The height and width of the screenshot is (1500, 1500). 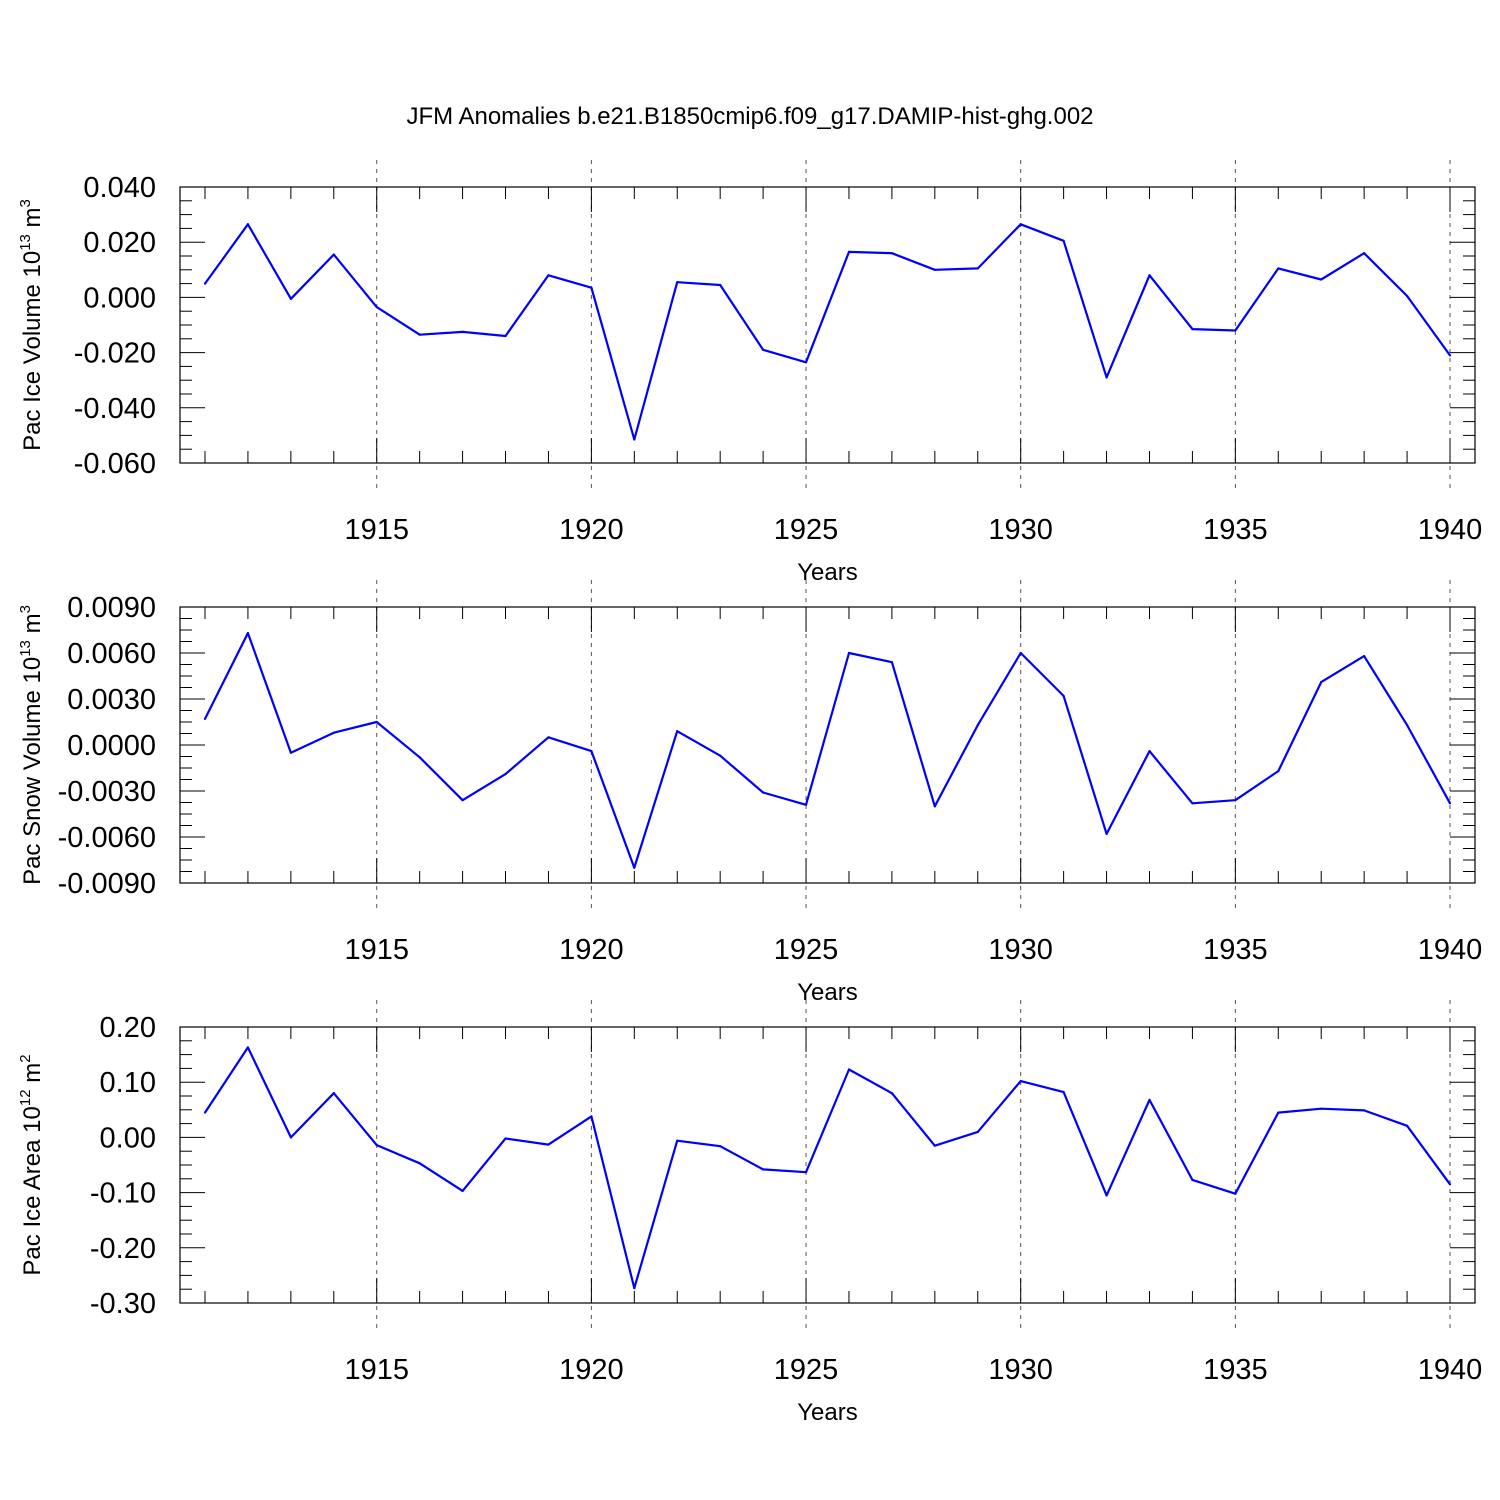 What do you see at coordinates (128, 1138) in the screenshot?
I see `y-tick-label: 0.00` at bounding box center [128, 1138].